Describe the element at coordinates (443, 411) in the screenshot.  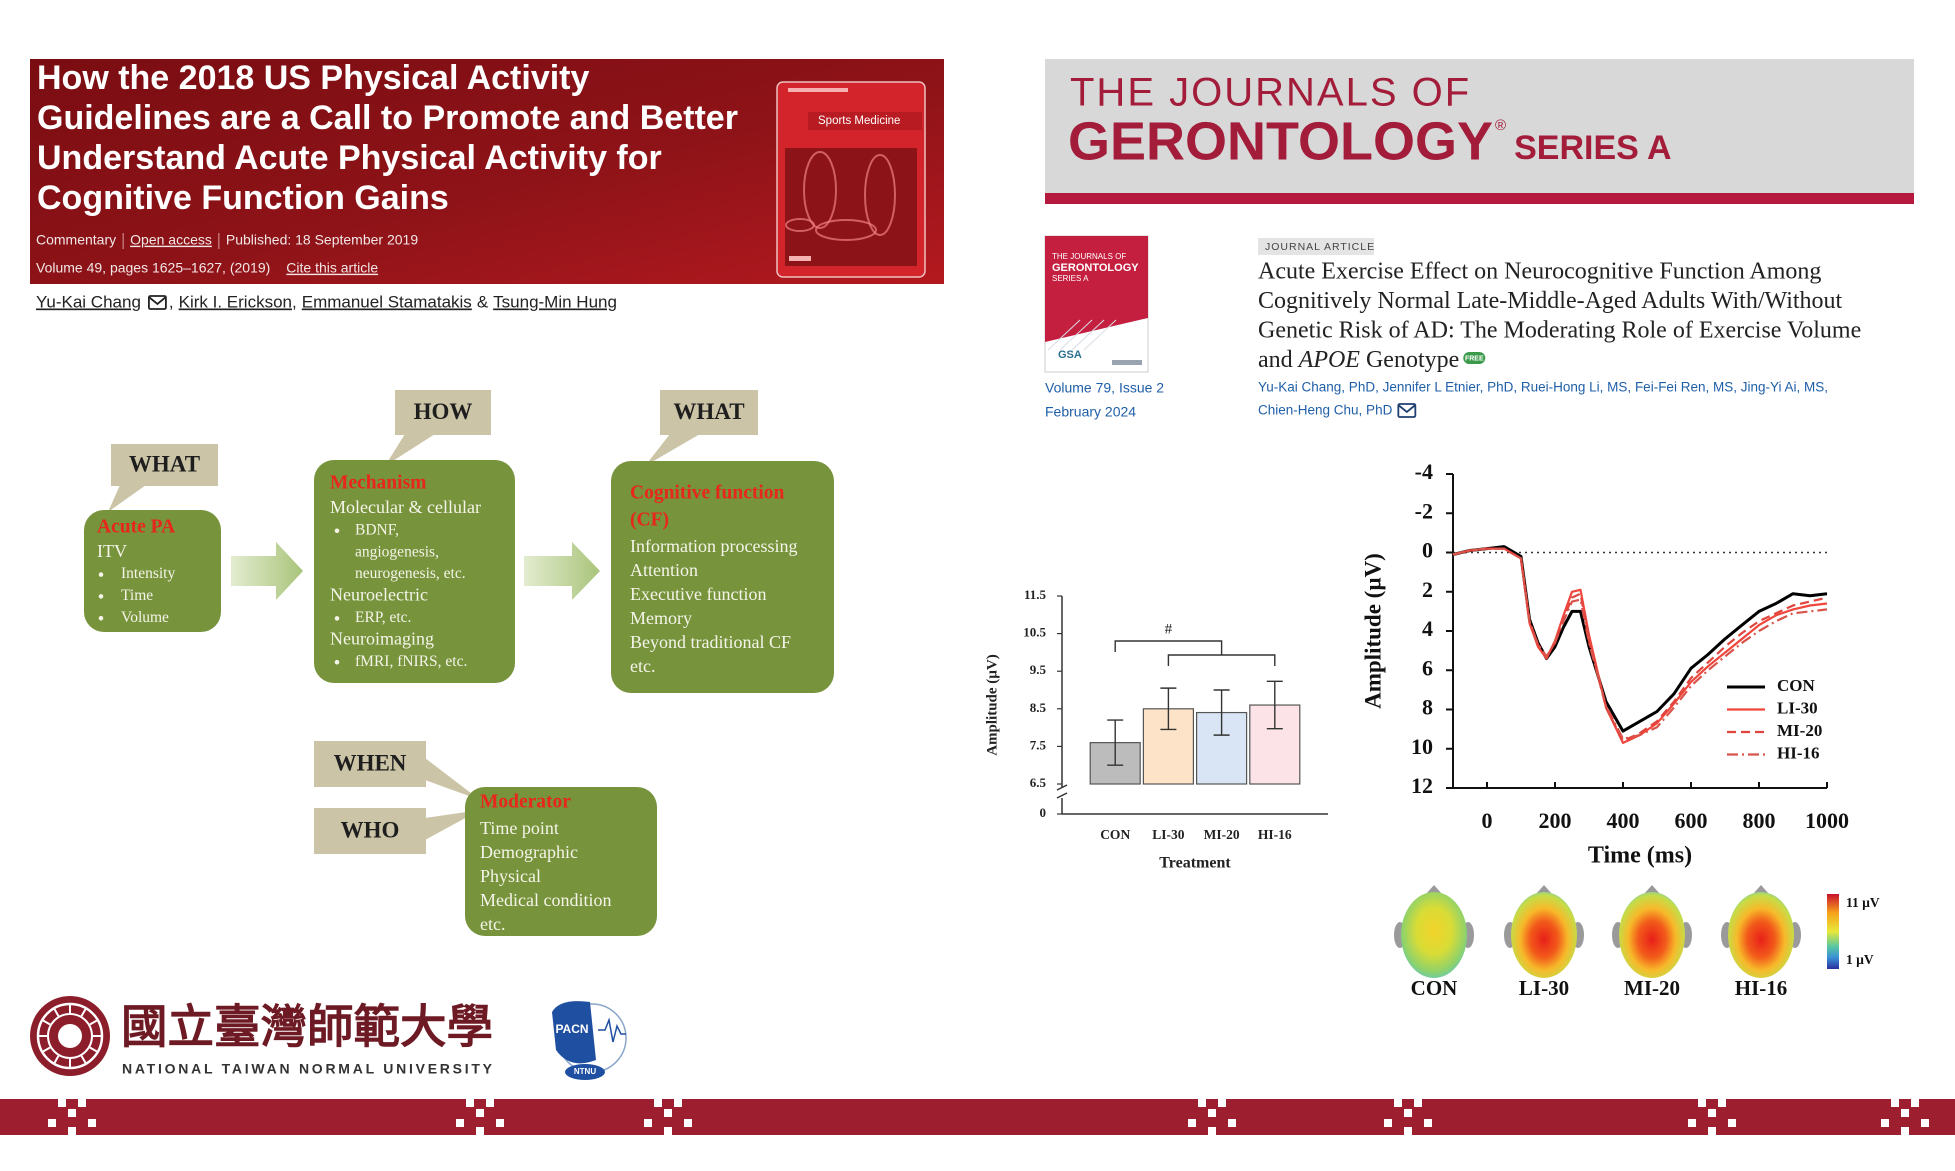
I see `callout-label: HOW` at that location.